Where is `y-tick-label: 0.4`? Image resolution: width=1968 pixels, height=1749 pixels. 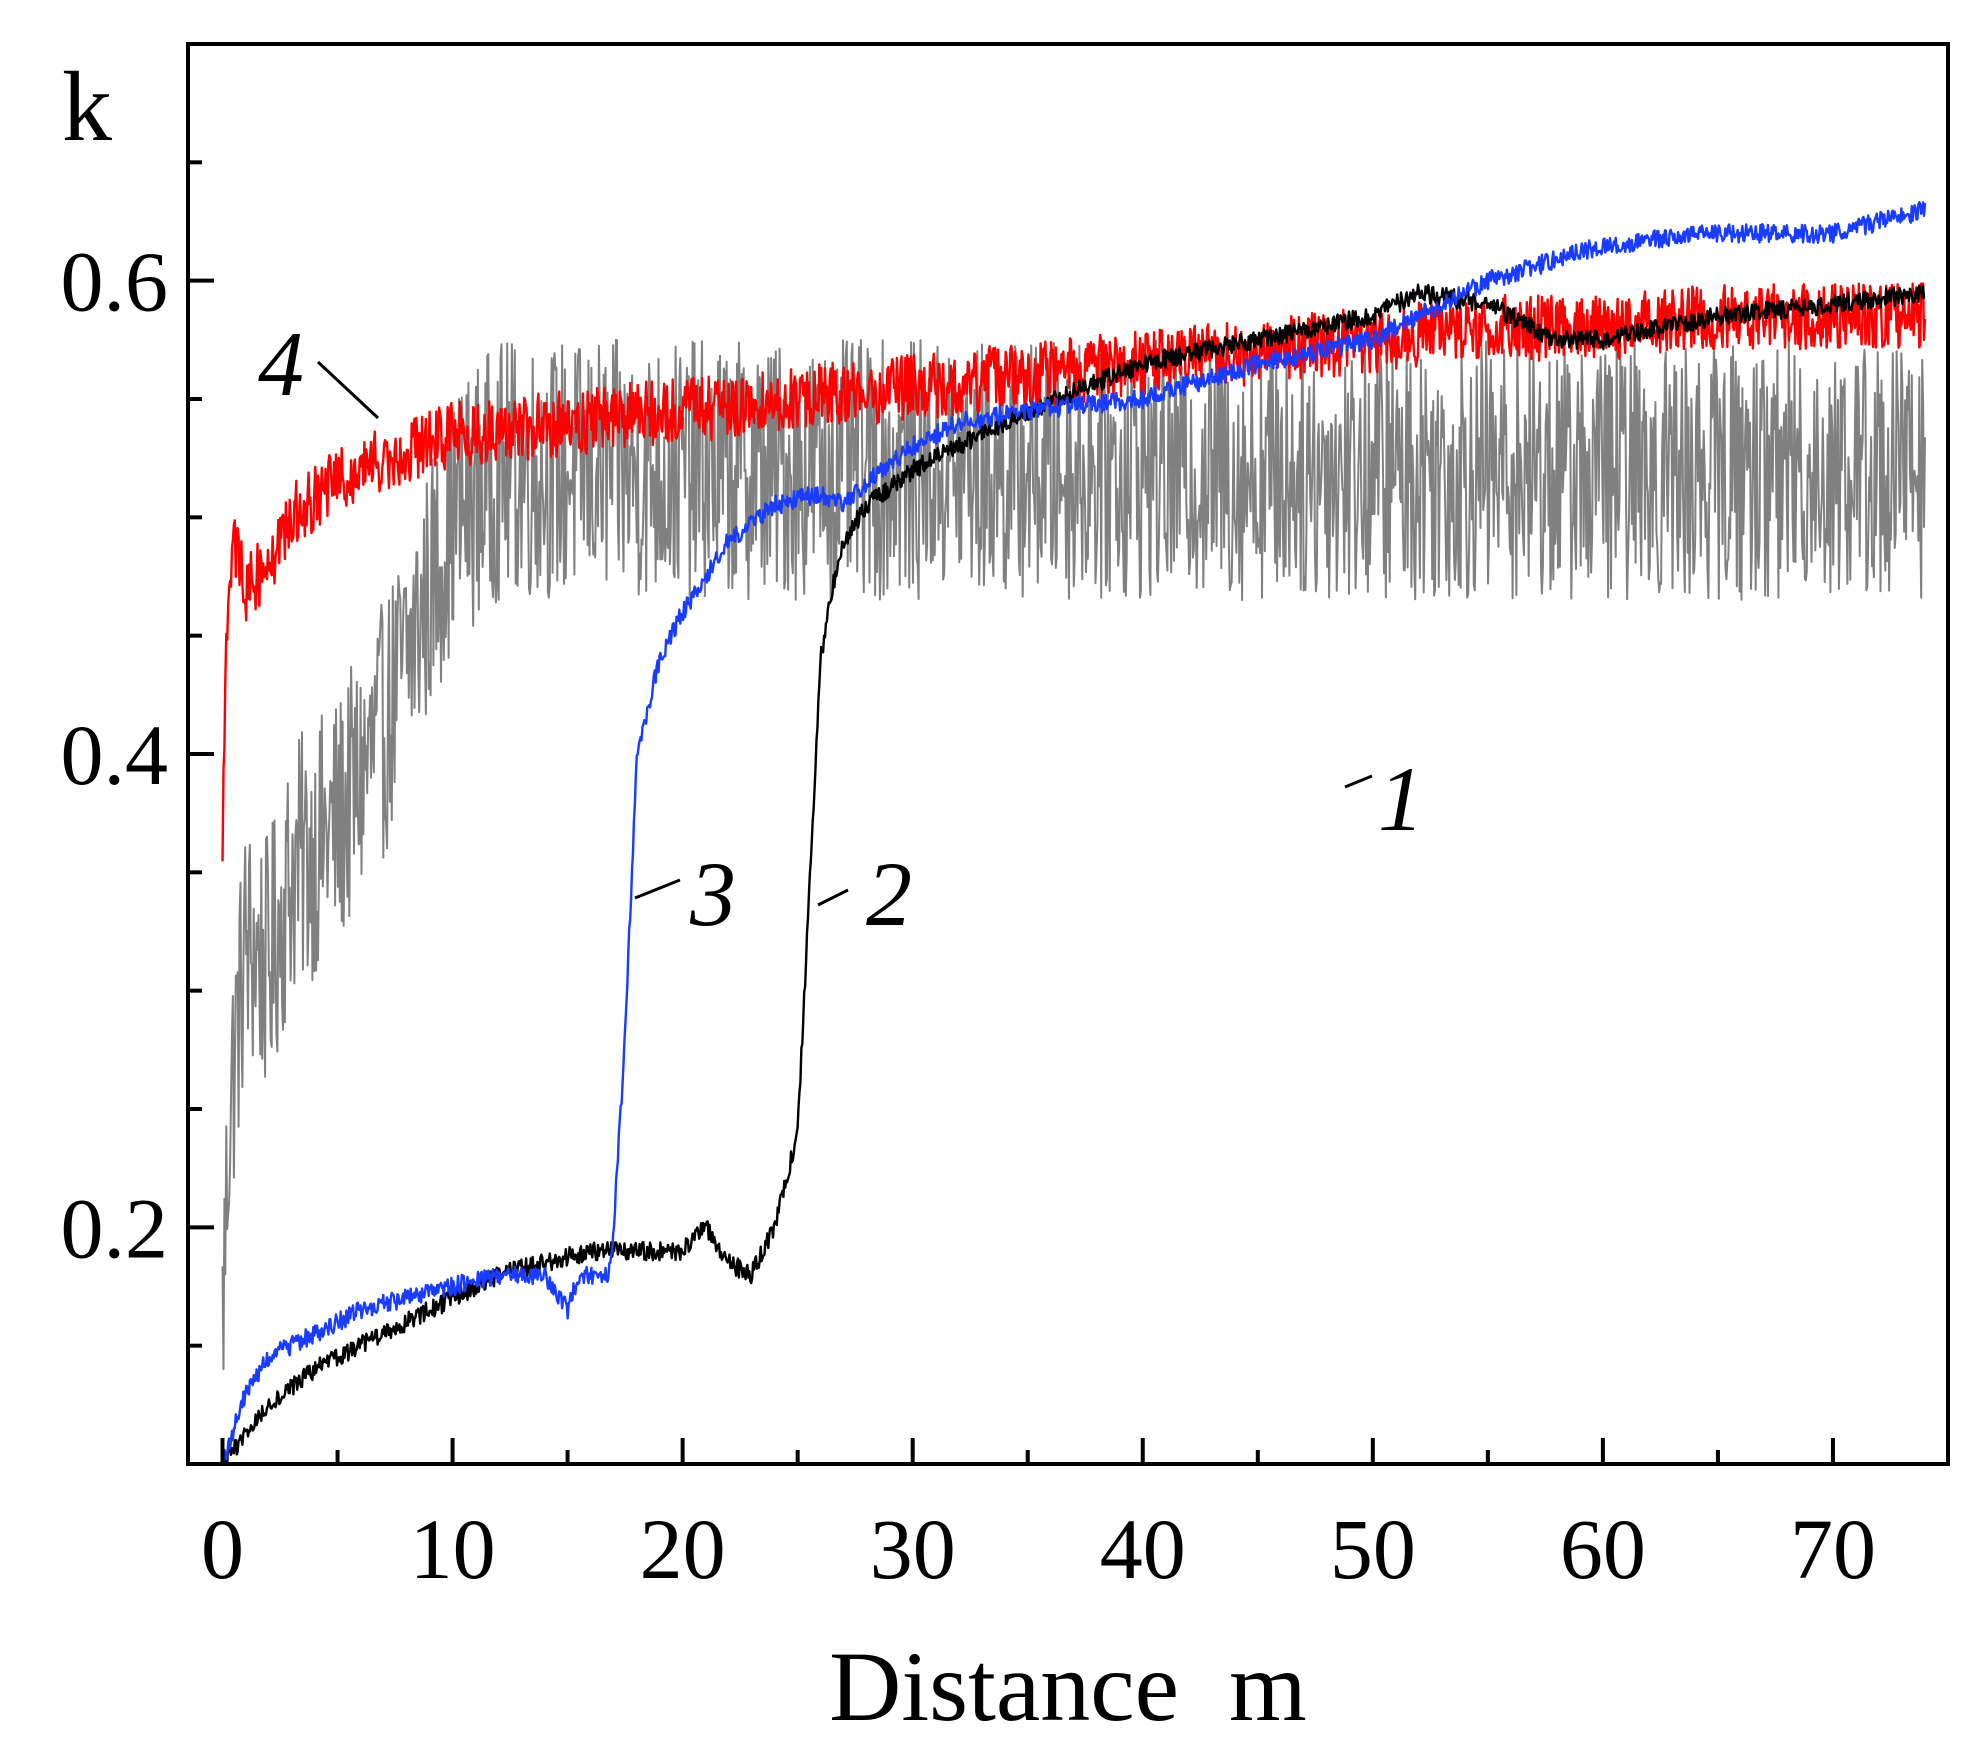
y-tick-label: 0.4 is located at coordinates (115, 755).